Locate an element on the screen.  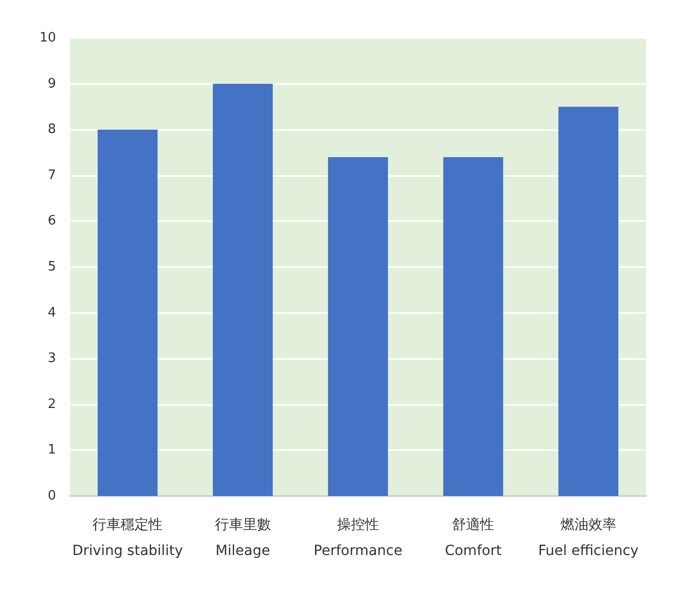
y-tick-label: 2 is located at coordinates (52, 404).